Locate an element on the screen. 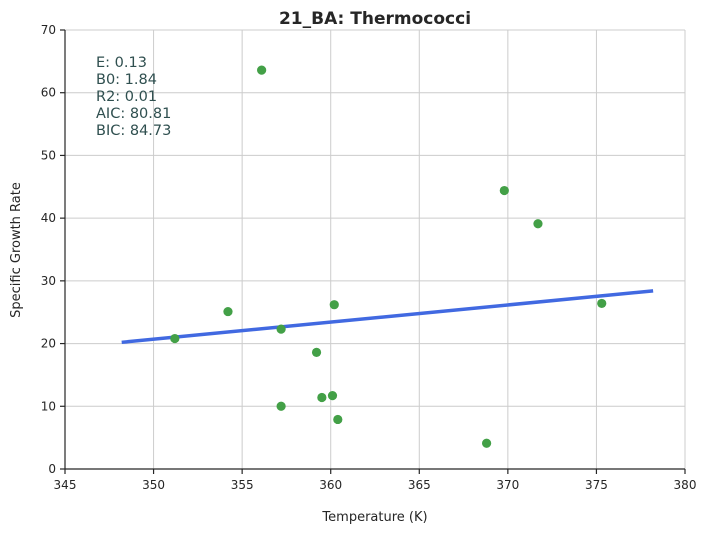 The width and height of the screenshot is (706, 533). y-tick-label: 70 is located at coordinates (48, 30).